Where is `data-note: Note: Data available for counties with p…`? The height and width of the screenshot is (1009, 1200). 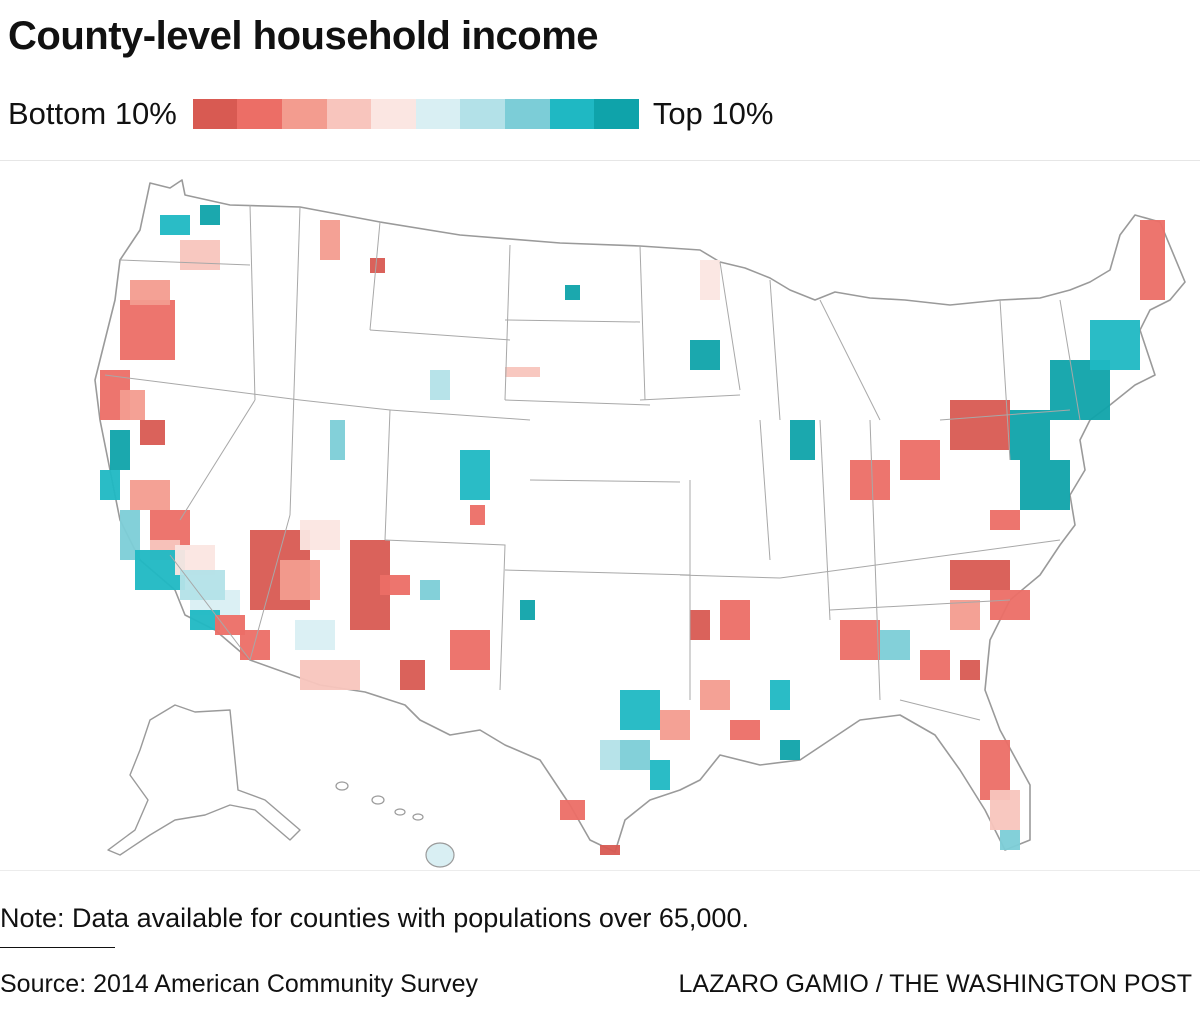 data-note: Note: Data available for counties with p… is located at coordinates (374, 918).